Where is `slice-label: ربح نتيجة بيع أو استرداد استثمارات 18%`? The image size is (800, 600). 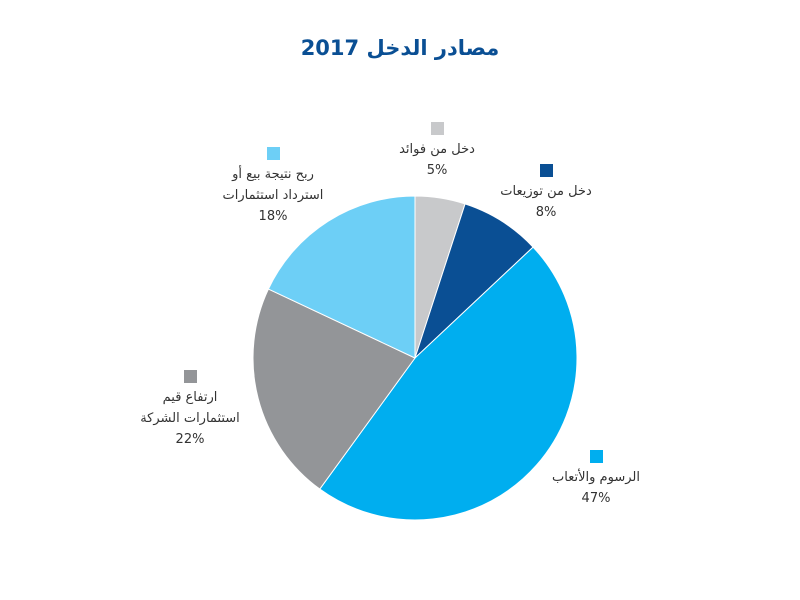
slice-label: ربح نتيجة بيع أو استرداد استثمارات 18% is located at coordinates (273, 187).